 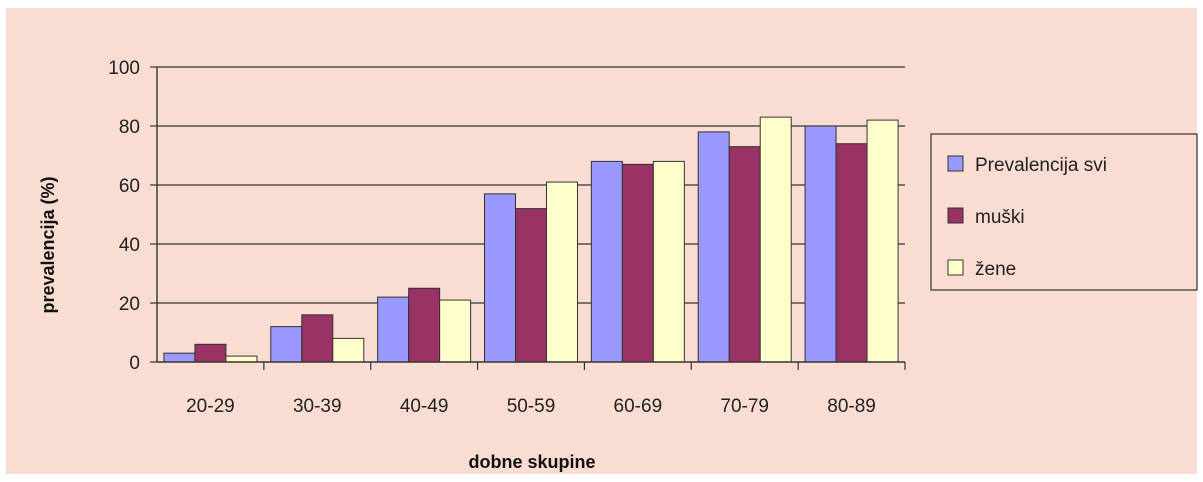 What do you see at coordinates (129, 245) in the screenshot?
I see `y-tick-label: 40` at bounding box center [129, 245].